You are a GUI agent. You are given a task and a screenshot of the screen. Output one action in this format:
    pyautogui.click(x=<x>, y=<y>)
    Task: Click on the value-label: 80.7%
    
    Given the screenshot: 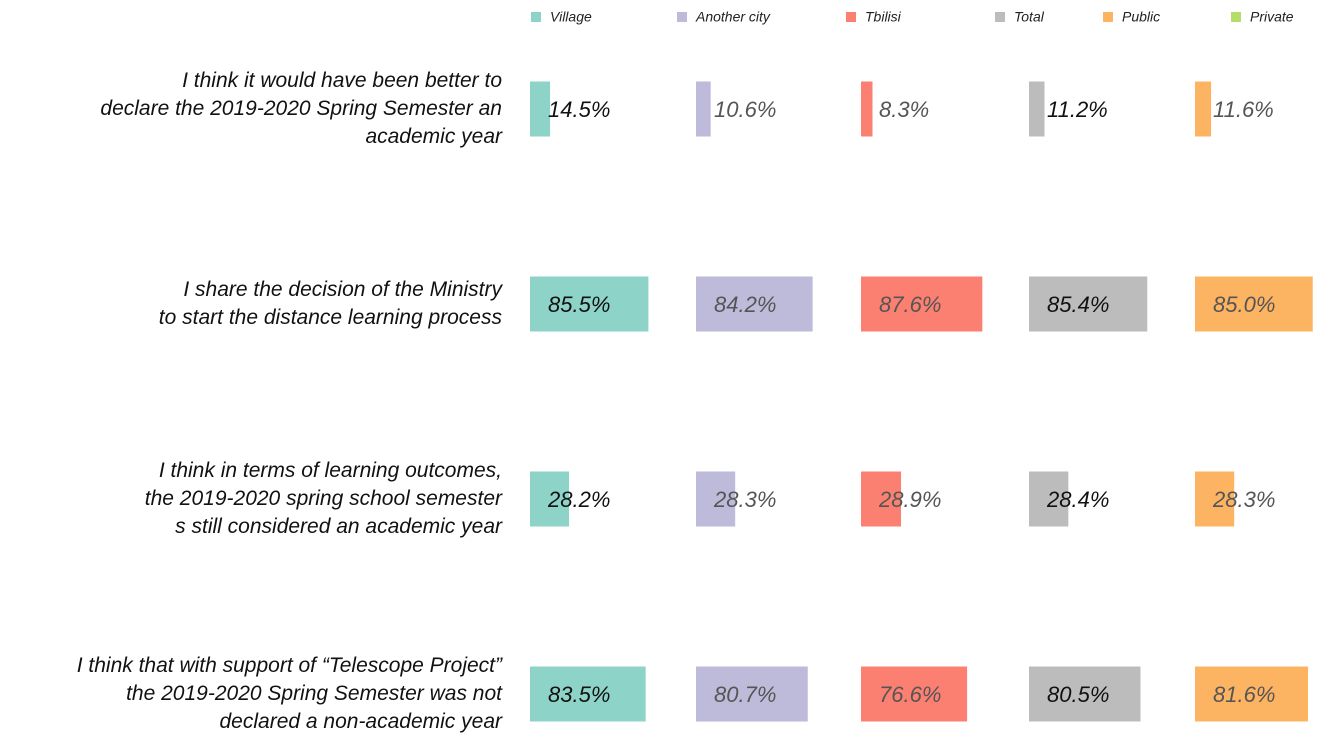 What is the action you would take?
    pyautogui.click(x=745, y=694)
    